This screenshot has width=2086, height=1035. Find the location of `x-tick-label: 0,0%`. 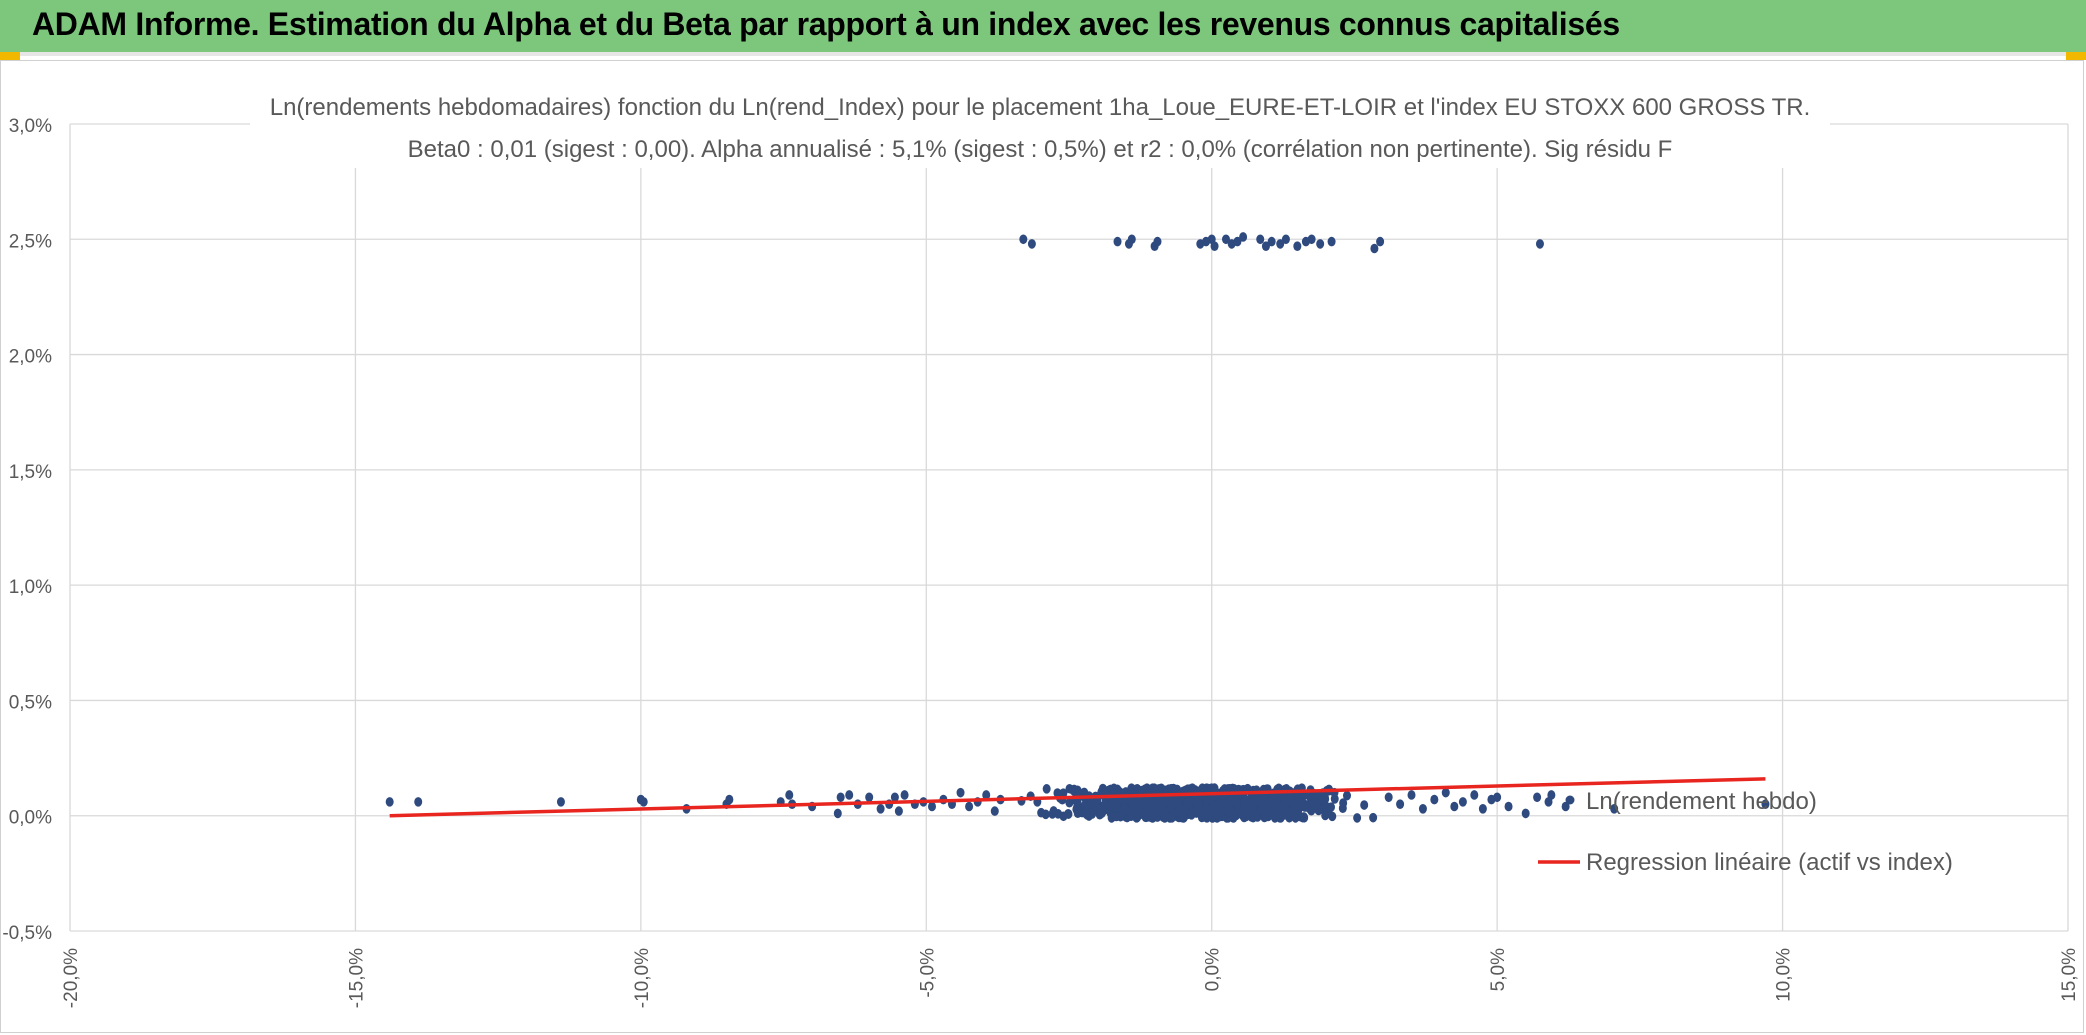

x-tick-label: 0,0% is located at coordinates (1213, 969).